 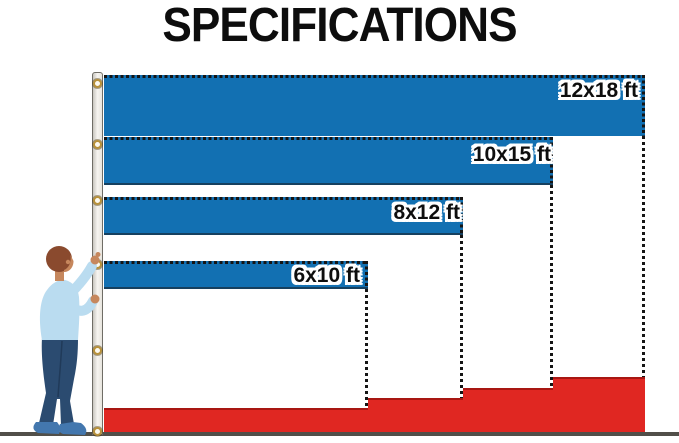 What do you see at coordinates (461, 334) in the screenshot?
I see `guide-line-8x12` at bounding box center [461, 334].